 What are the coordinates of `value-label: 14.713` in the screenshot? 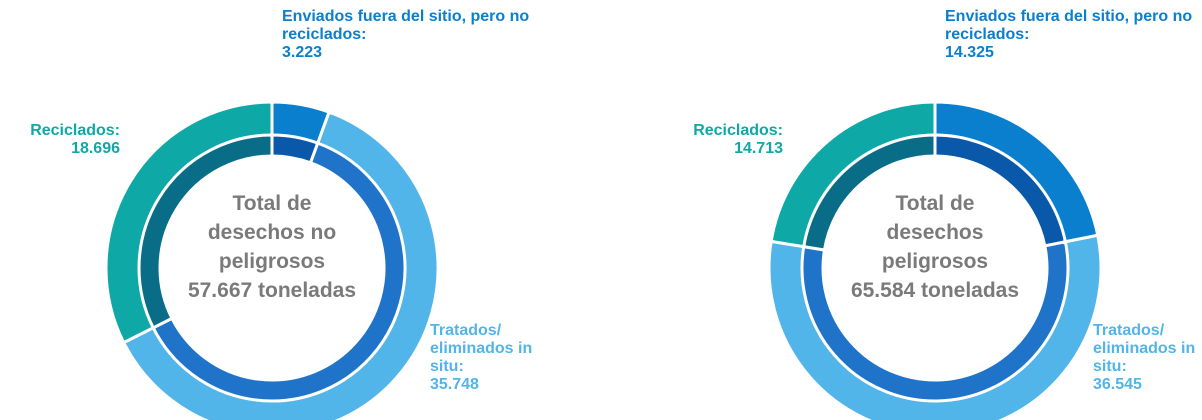 It's located at (758, 148).